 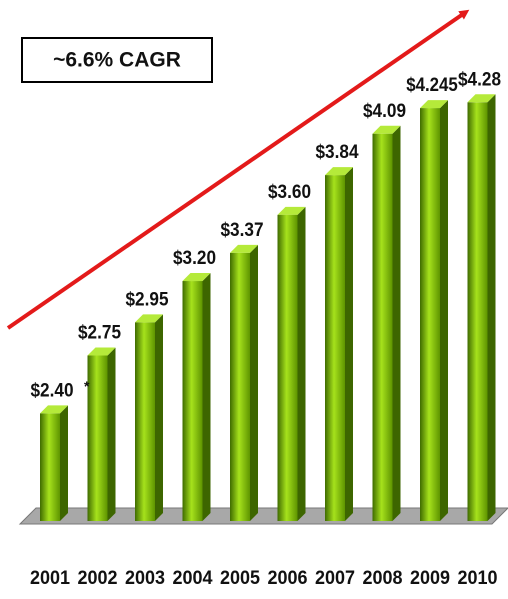 I want to click on value-label: $3.84, so click(x=337, y=152).